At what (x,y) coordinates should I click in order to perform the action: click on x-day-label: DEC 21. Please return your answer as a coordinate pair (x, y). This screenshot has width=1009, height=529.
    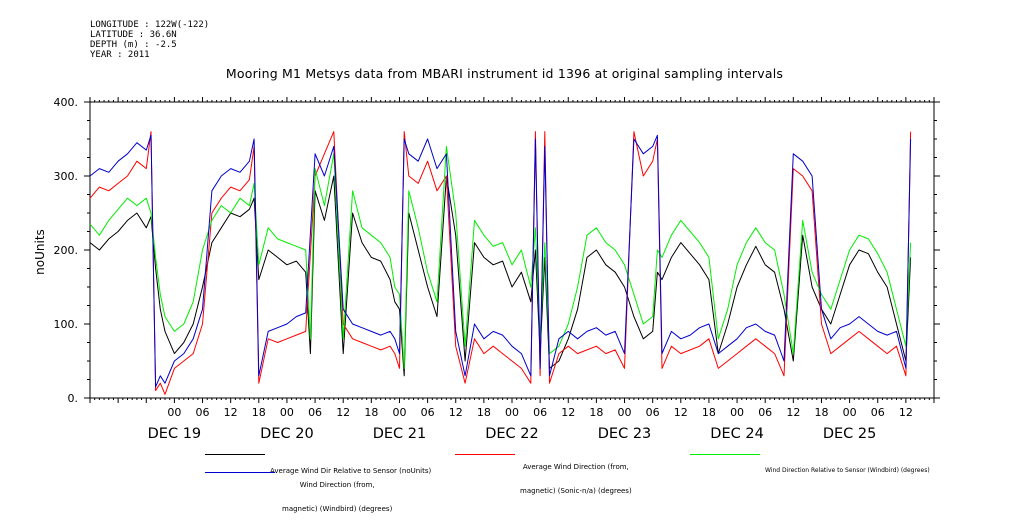
    Looking at the image, I should click on (400, 434).